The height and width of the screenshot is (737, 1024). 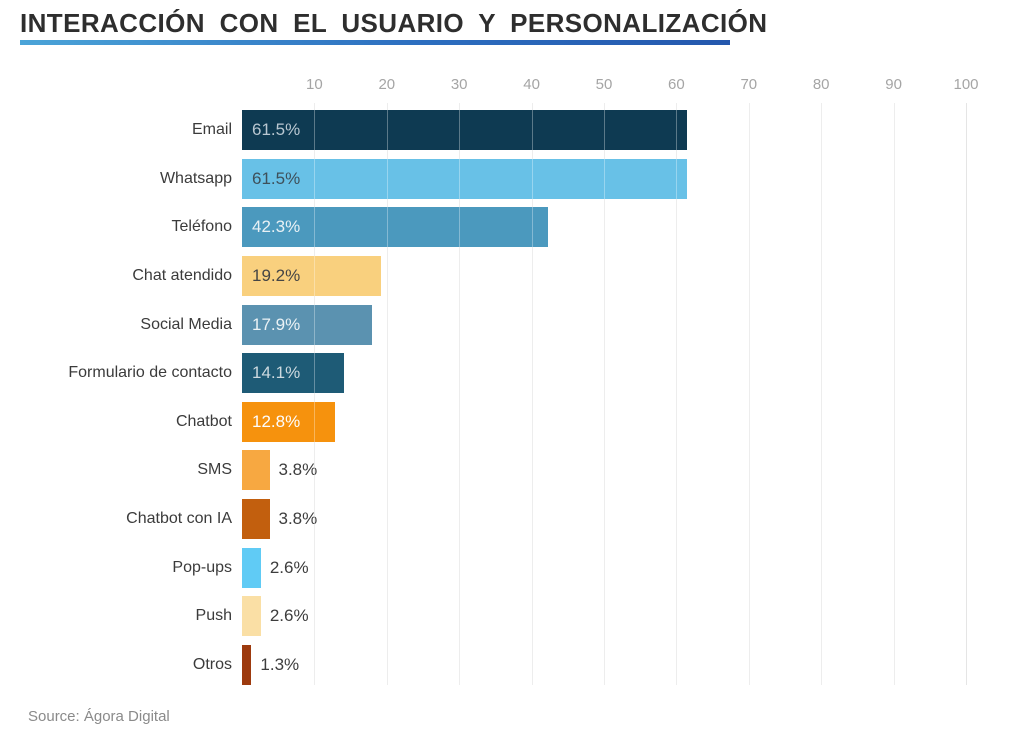 I want to click on category-label: Push, so click(x=213, y=616).